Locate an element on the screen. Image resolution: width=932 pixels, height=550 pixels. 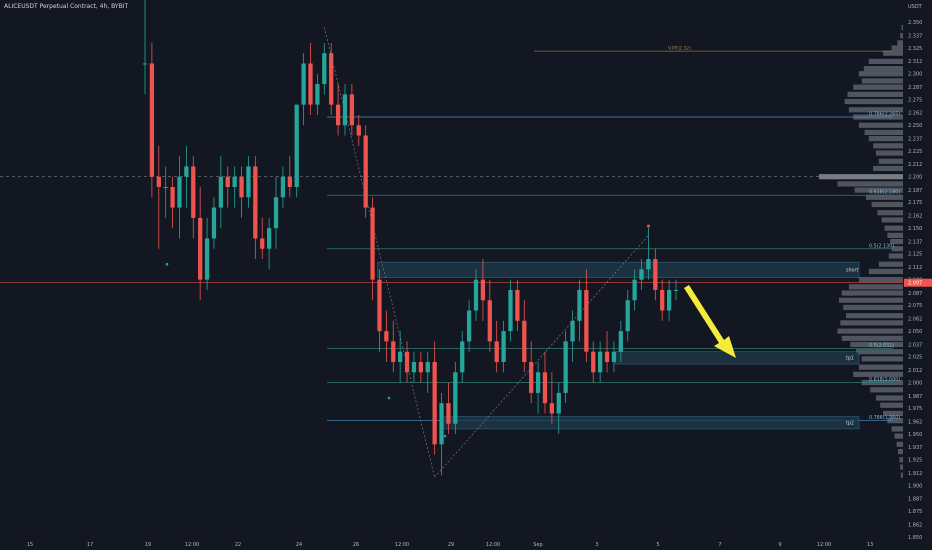
price-tick-label: 1.987 is located at coordinates (915, 397).